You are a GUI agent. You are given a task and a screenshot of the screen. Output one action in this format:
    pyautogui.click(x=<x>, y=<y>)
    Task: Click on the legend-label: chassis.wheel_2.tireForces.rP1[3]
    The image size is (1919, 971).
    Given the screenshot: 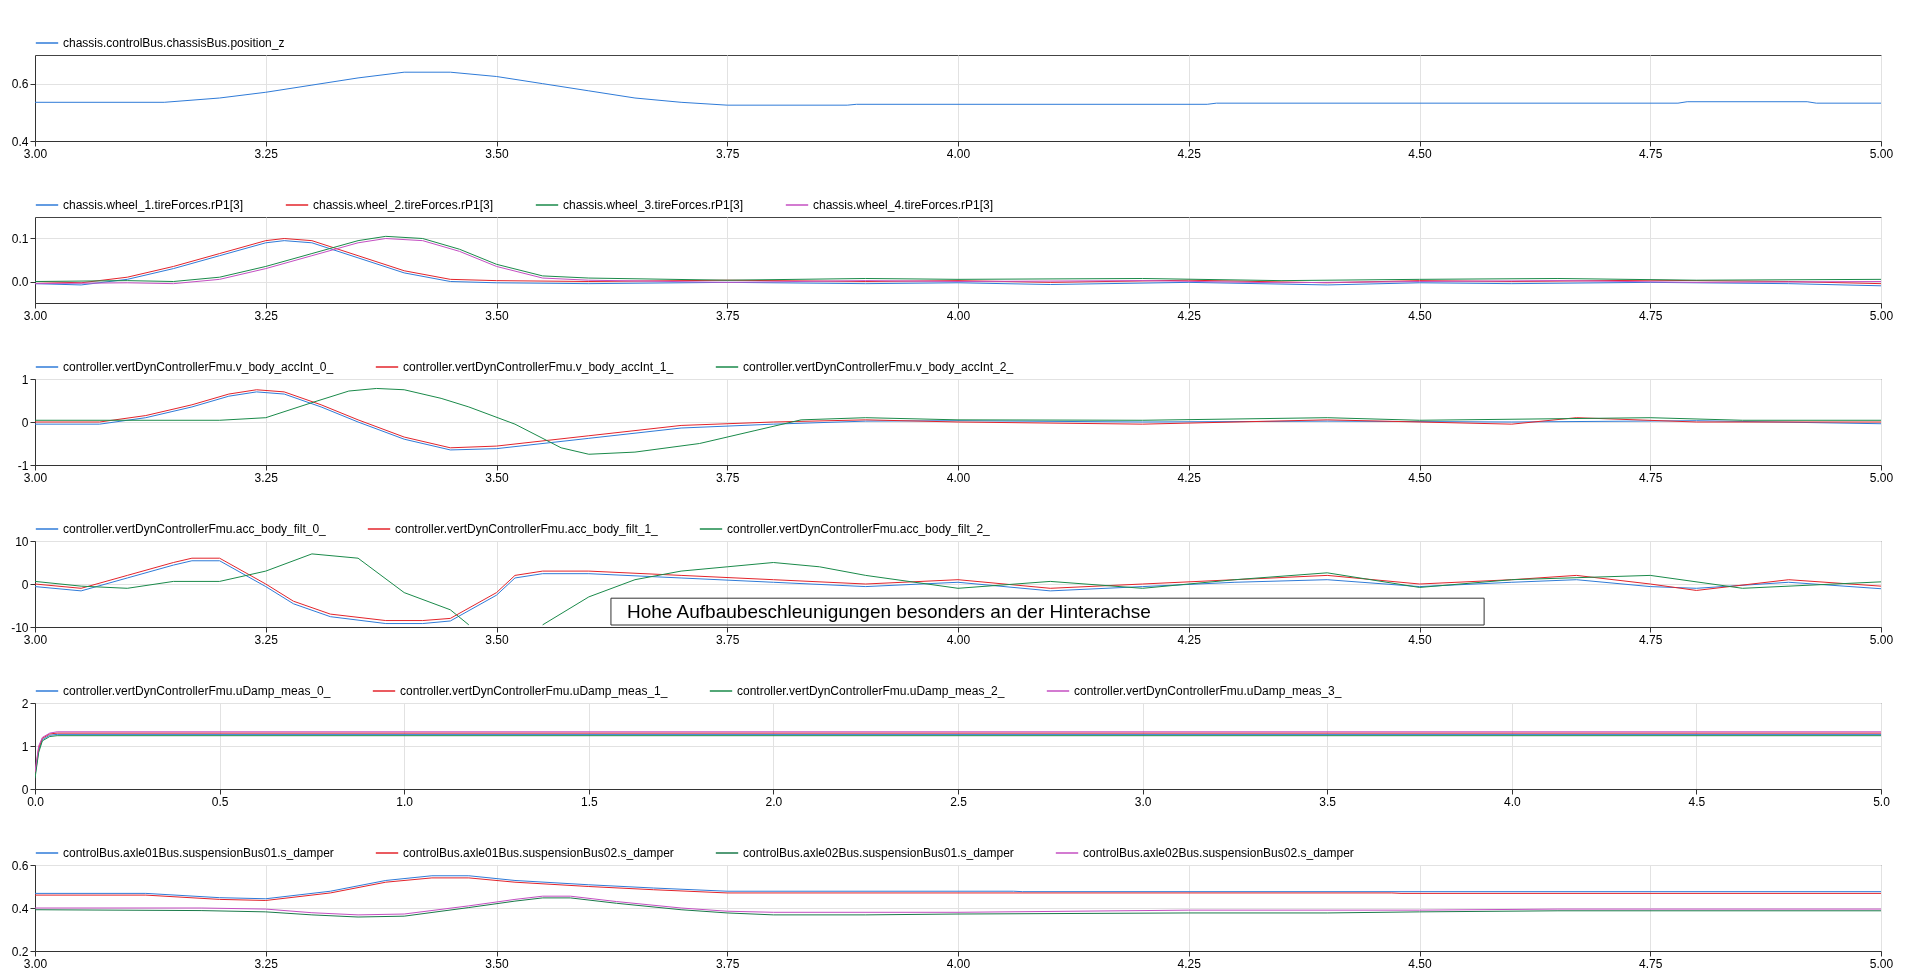 What is the action you would take?
    pyautogui.click(x=403, y=205)
    